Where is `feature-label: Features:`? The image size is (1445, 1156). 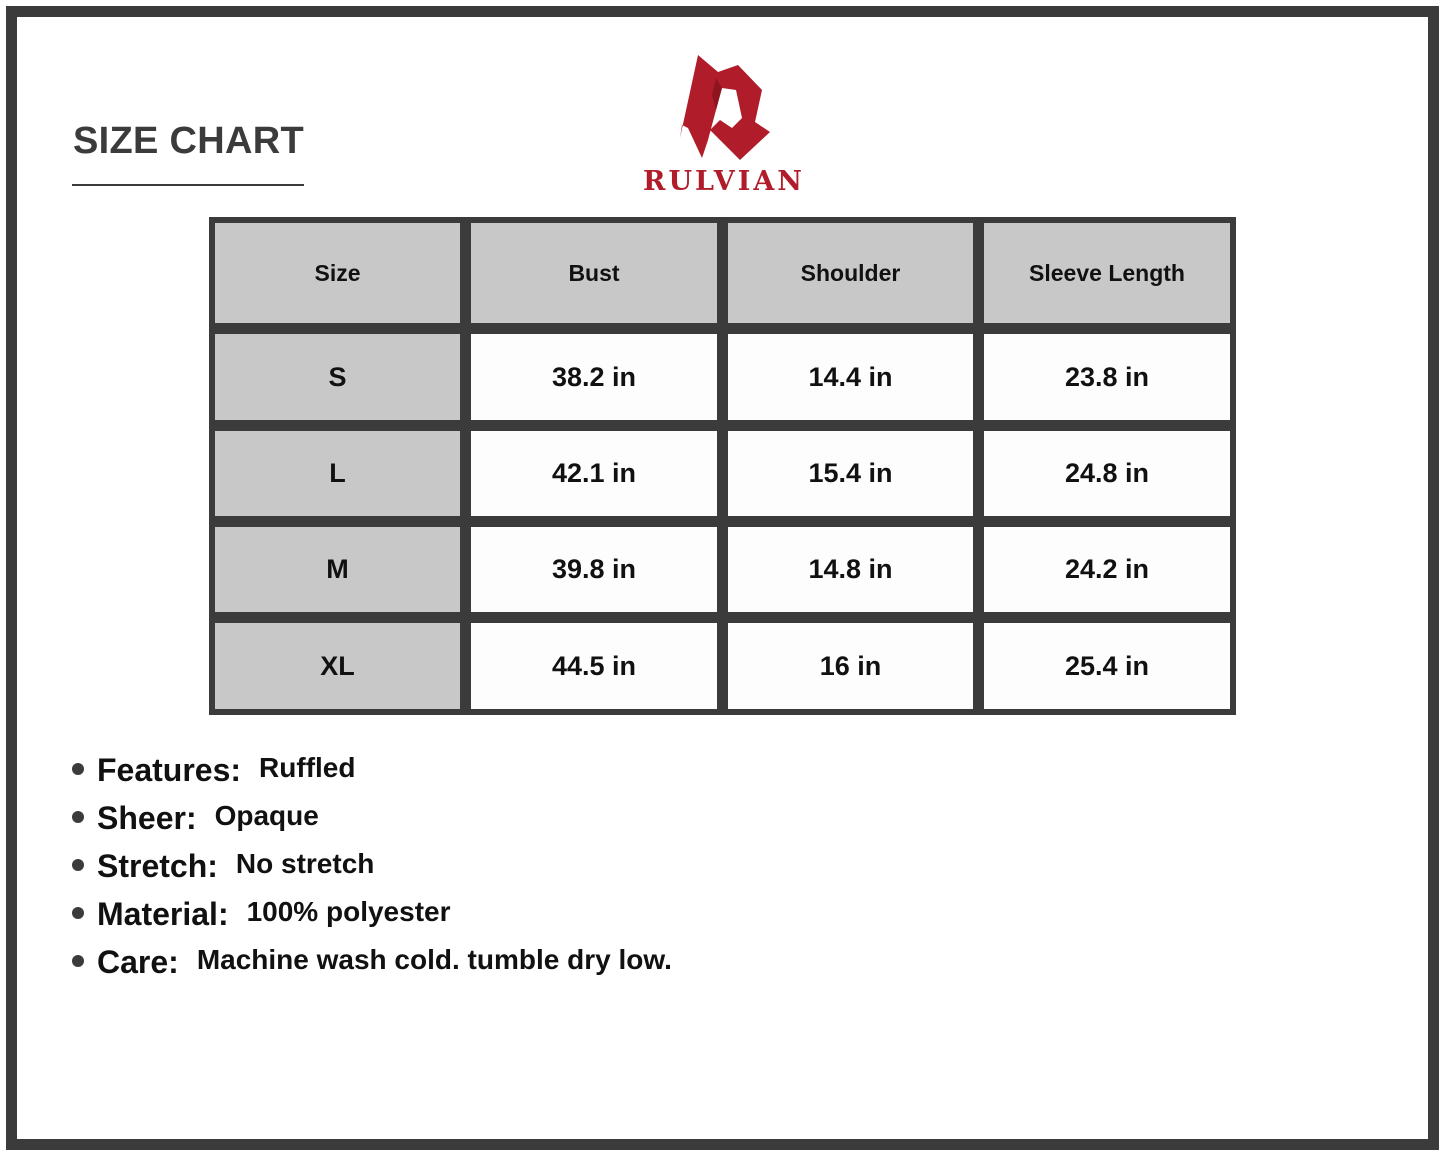 feature-label: Features: is located at coordinates (169, 770).